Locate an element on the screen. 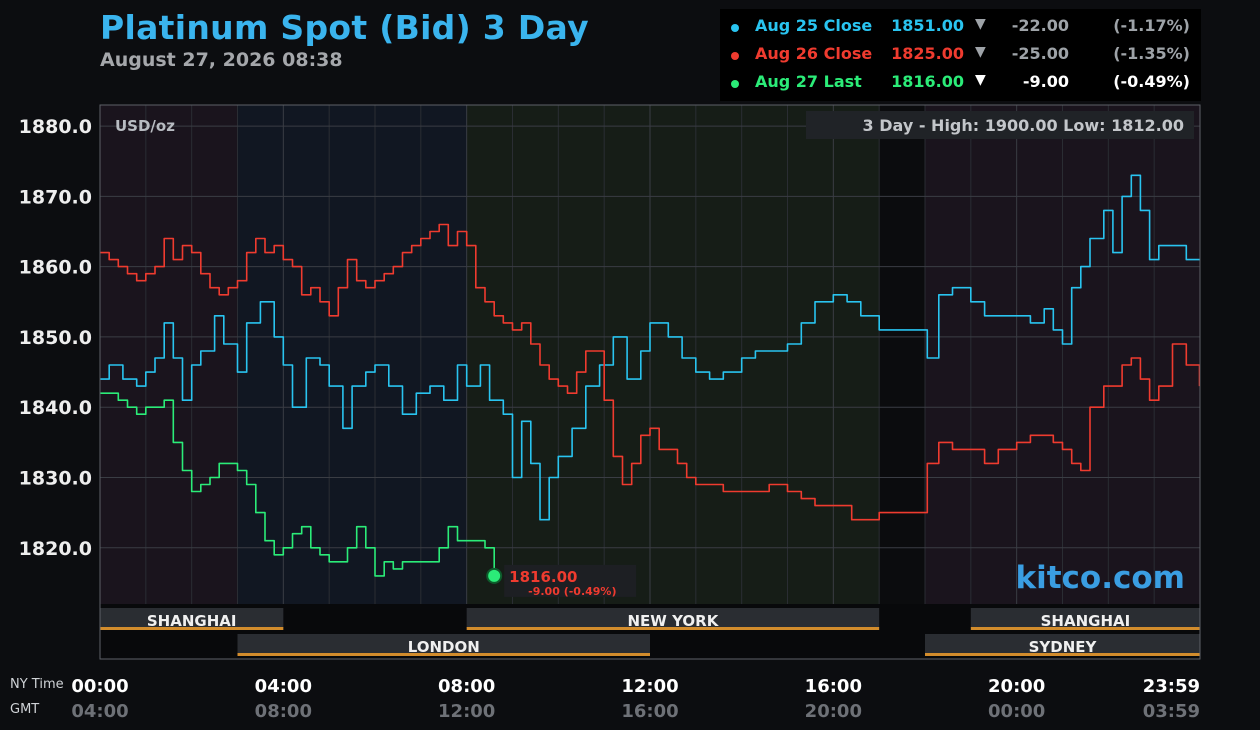 Image resolution: width=1260 pixels, height=730 pixels. x-tick-label-gmt: 16:00 is located at coordinates (649, 711).